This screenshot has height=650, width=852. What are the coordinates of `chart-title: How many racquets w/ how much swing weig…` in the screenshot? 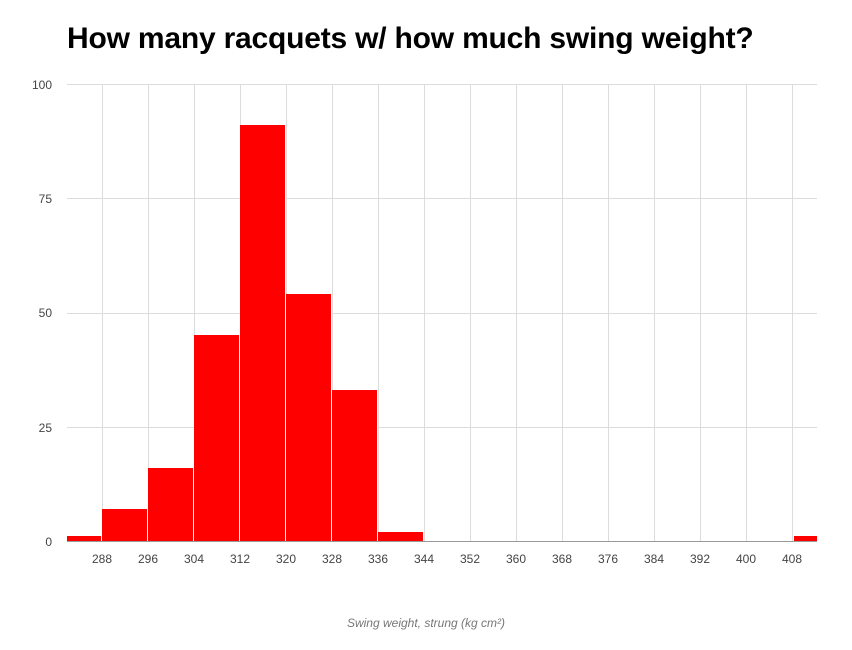 It's located at (410, 38).